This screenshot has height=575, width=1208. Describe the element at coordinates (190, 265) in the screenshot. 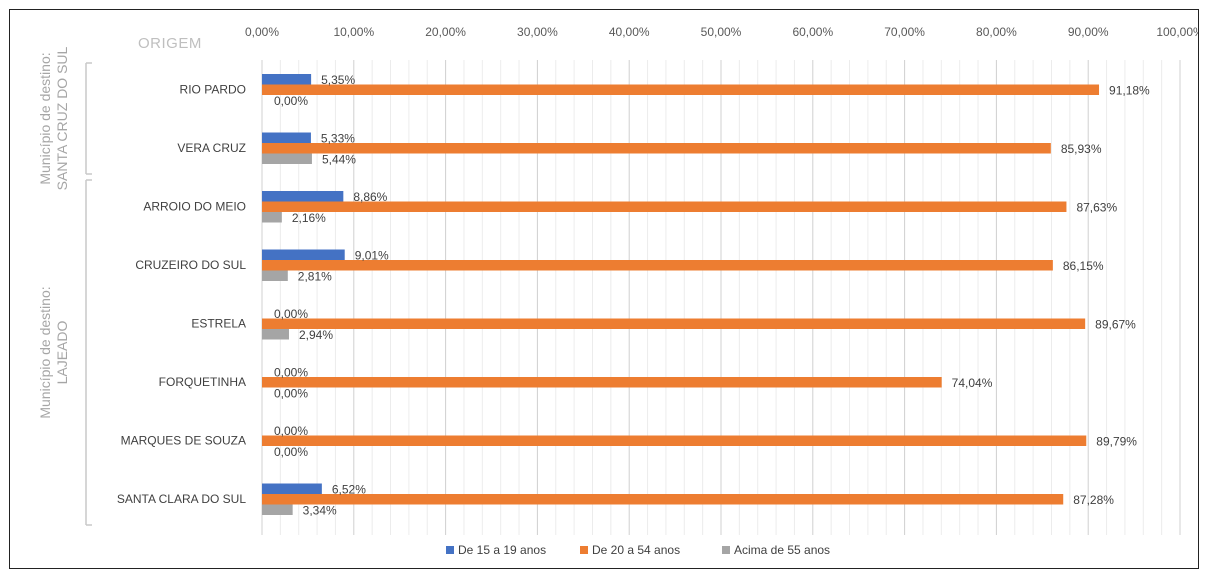

I see `category-label: CRUZEIRO DO SUL` at that location.